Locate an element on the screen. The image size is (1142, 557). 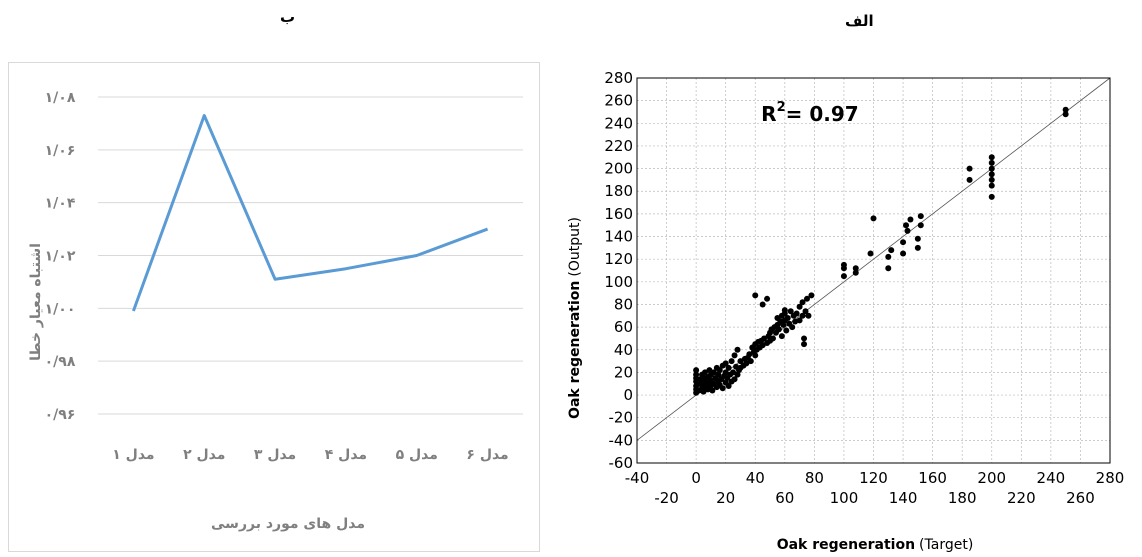
right-y-tick-label: 60 is located at coordinates (623, 327).